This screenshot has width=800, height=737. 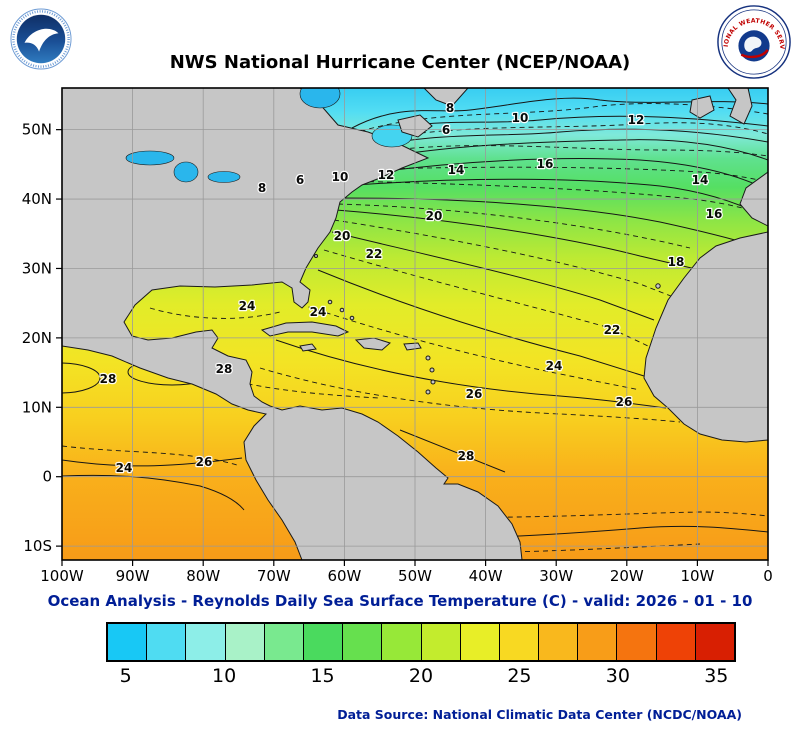 I want to click on contour-label: 10, so click(x=340, y=177).